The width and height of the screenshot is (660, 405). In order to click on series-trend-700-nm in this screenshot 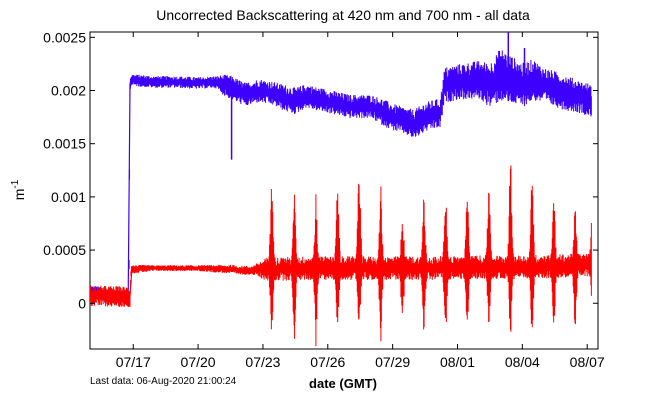, I will do `click(340, 281)`.